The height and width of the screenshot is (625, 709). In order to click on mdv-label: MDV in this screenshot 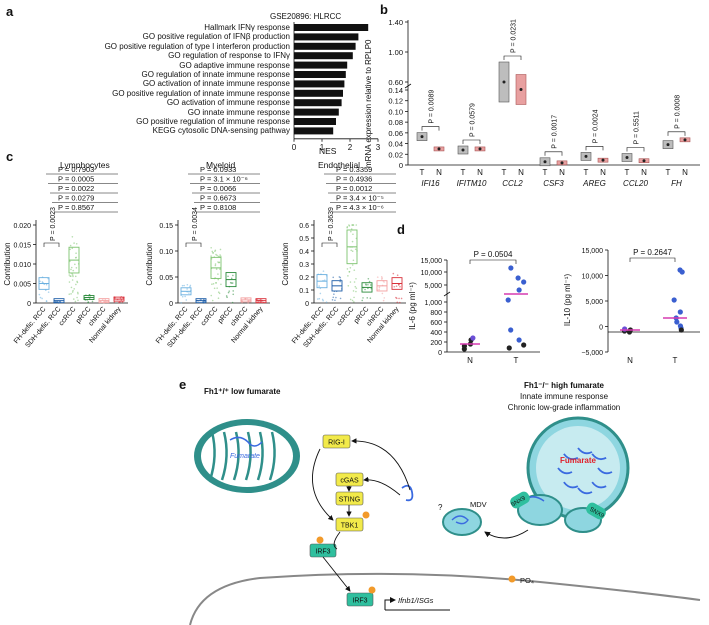, I will do `click(478, 504)`.